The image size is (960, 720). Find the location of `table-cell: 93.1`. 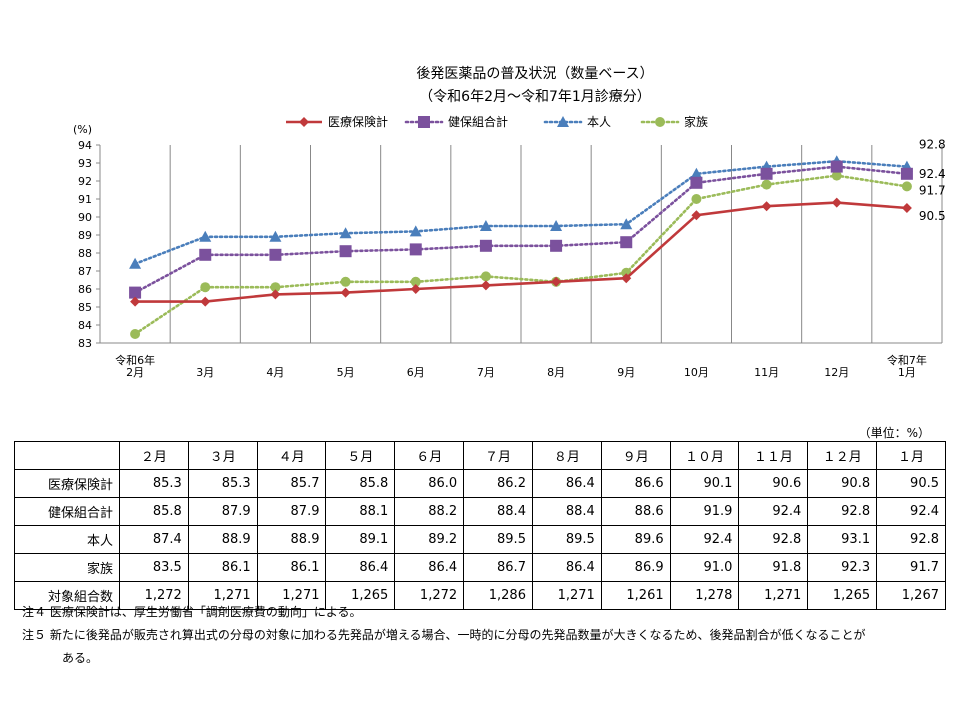

table-cell: 93.1 is located at coordinates (842, 539).